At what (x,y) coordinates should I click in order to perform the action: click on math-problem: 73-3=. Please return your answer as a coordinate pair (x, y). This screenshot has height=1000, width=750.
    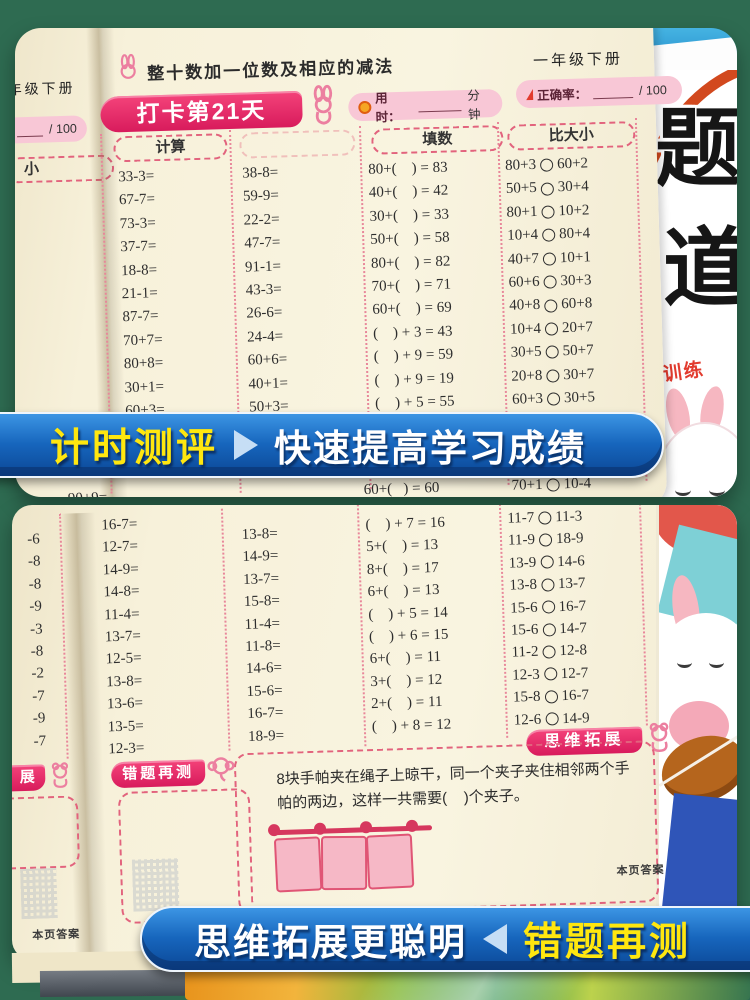
    Looking at the image, I should click on (137, 224).